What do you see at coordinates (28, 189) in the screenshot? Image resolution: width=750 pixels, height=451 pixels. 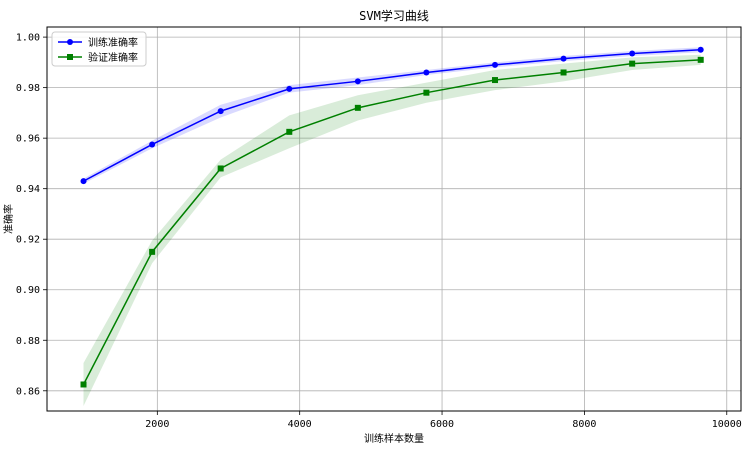 I see `y-tick-label: 0.94` at bounding box center [28, 189].